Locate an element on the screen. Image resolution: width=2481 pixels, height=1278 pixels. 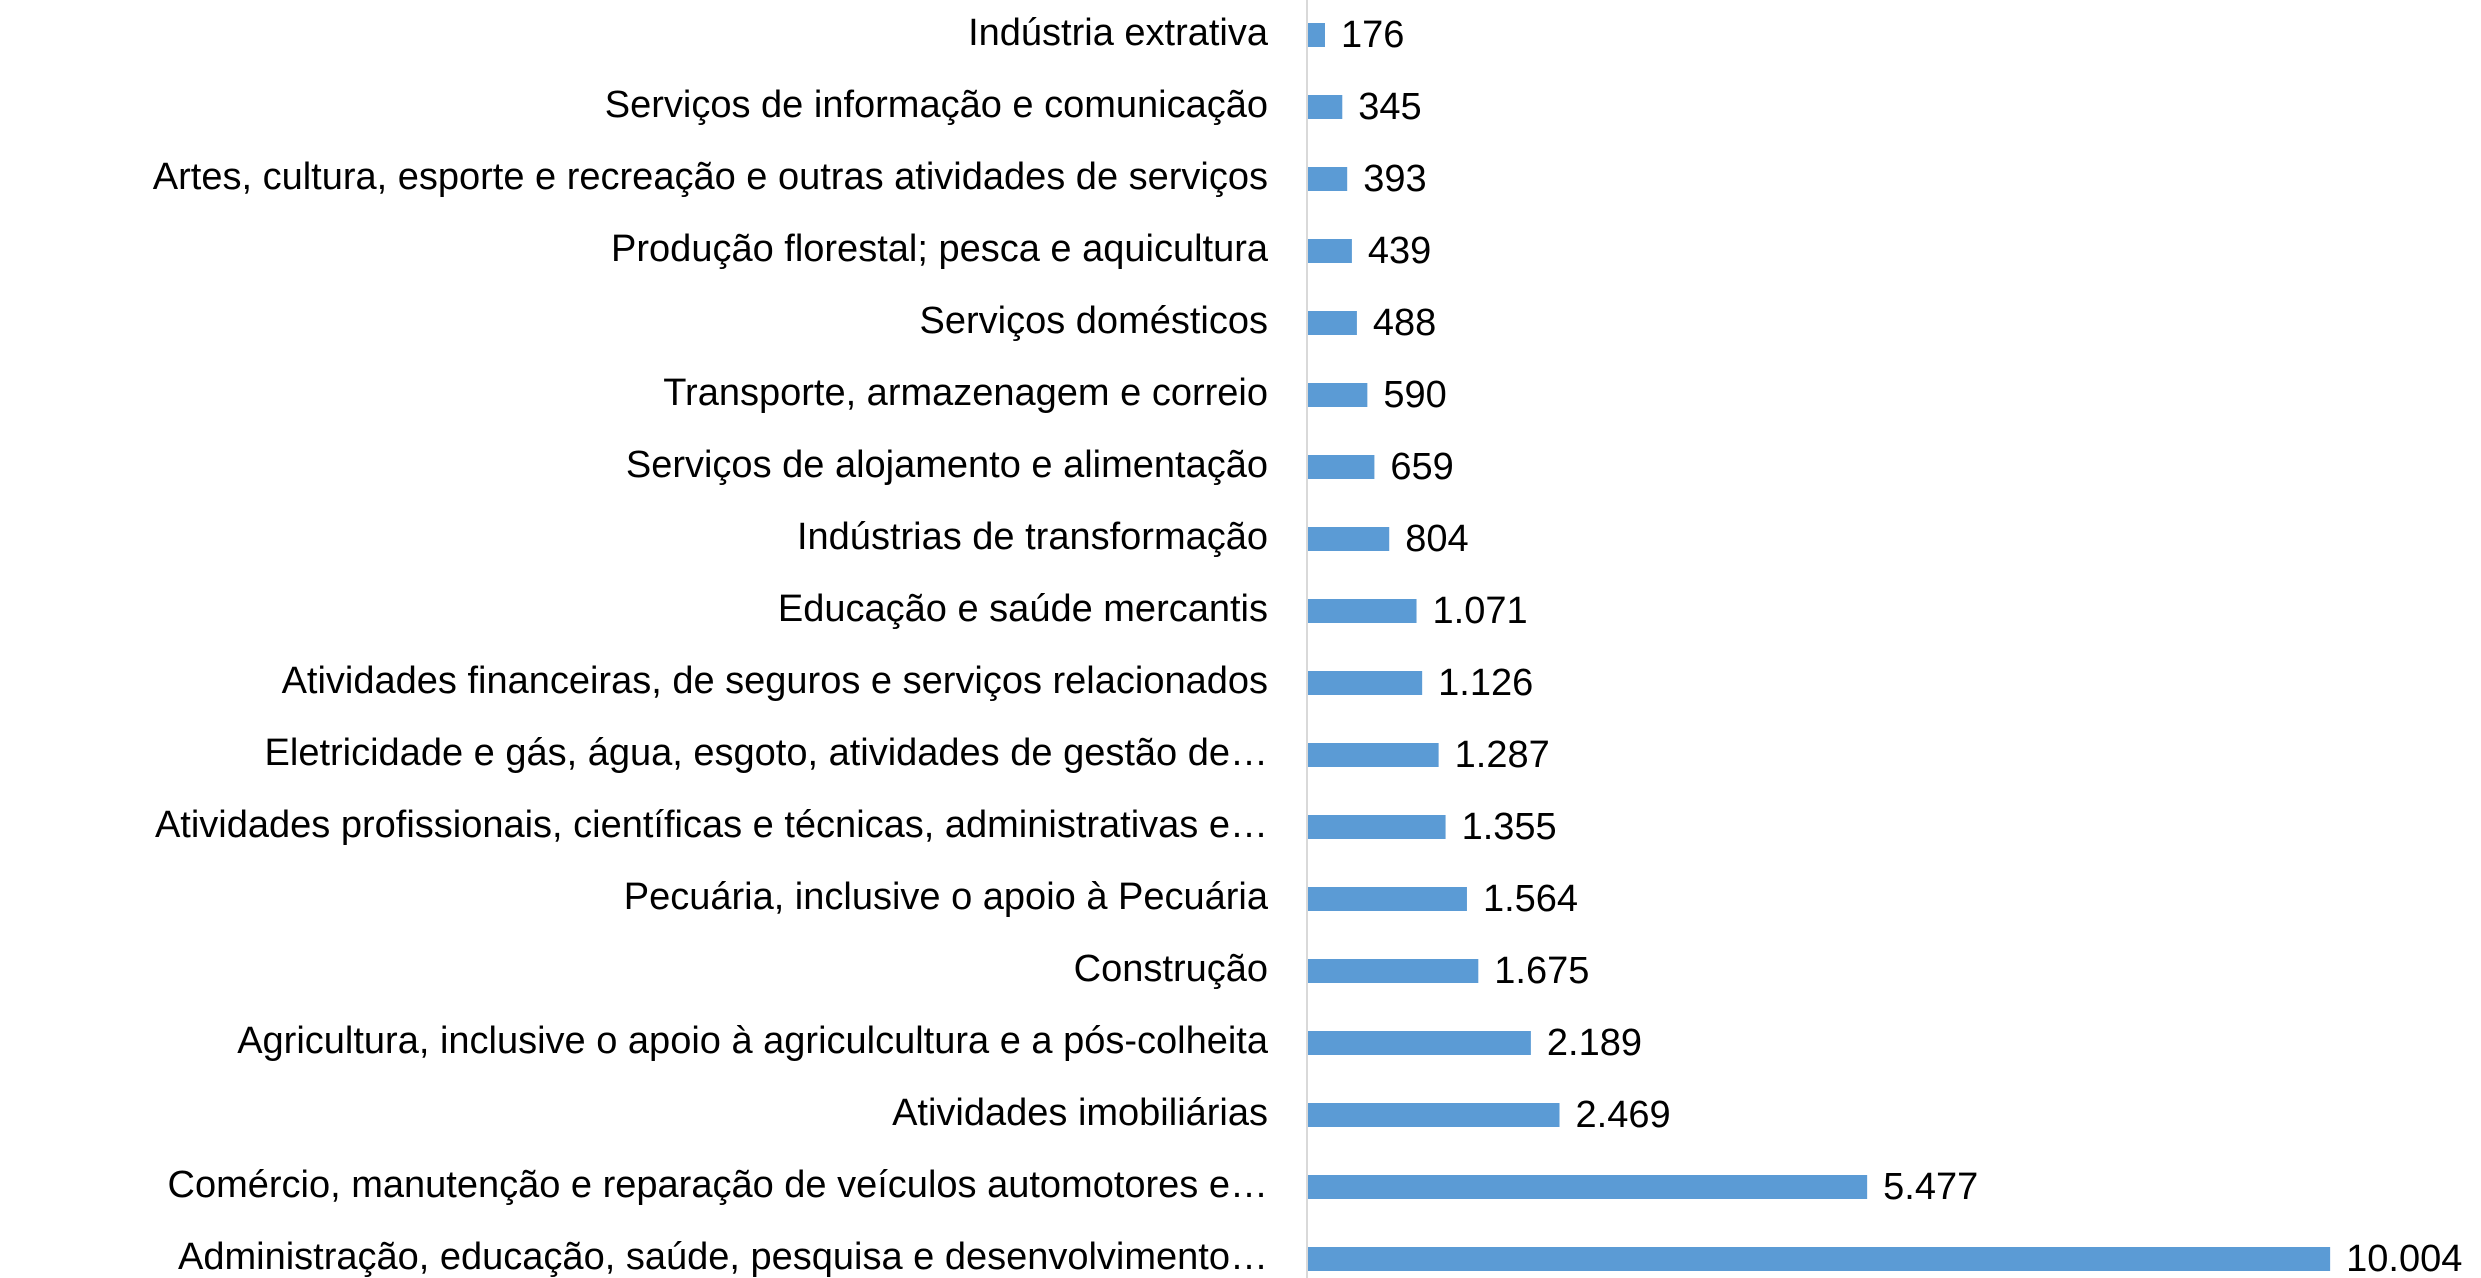
category-label: Indústrias de transformação is located at coordinates (1032, 537).